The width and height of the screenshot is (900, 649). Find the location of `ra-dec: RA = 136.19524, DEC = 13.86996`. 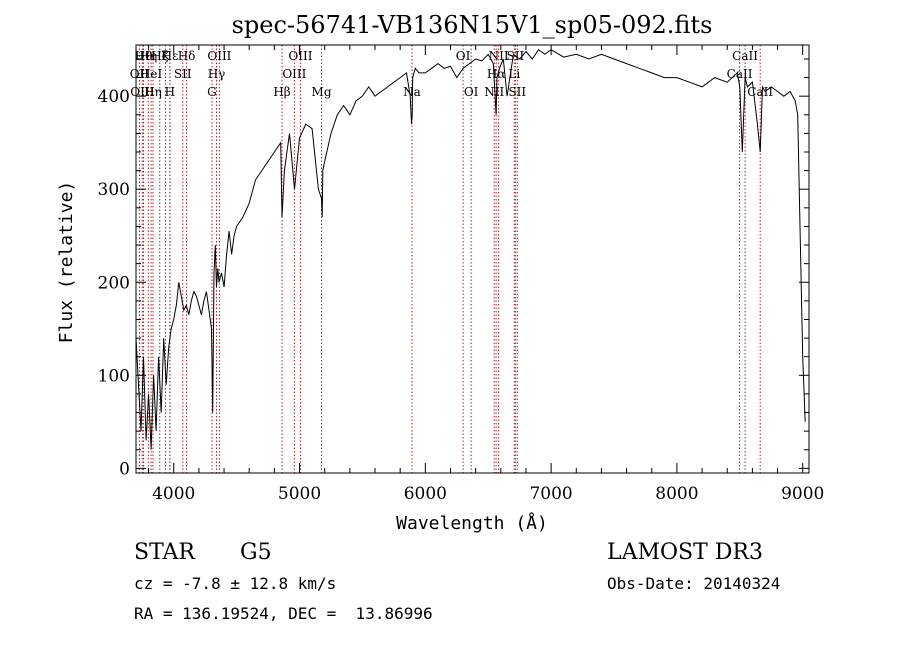

ra-dec: RA = 136.19524, DEC = 13.86996 is located at coordinates (283, 613).